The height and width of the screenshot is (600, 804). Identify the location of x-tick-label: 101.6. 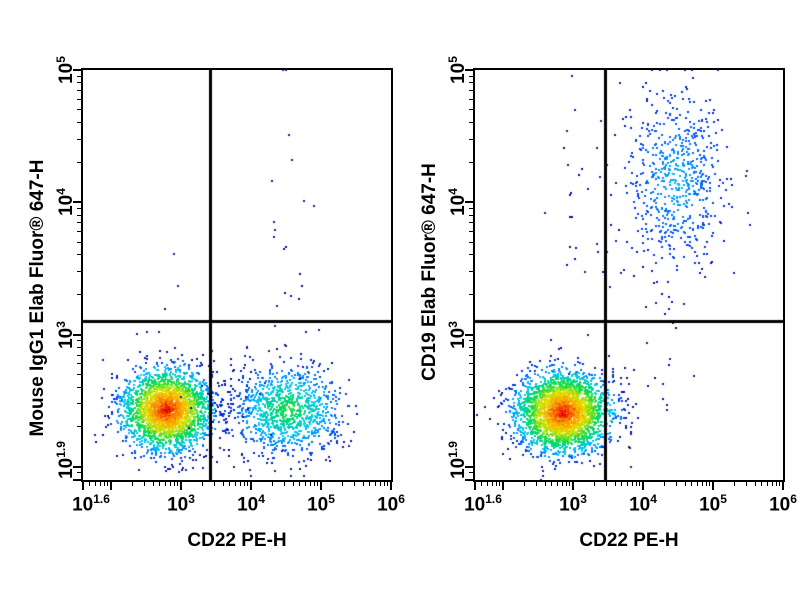
(91, 504).